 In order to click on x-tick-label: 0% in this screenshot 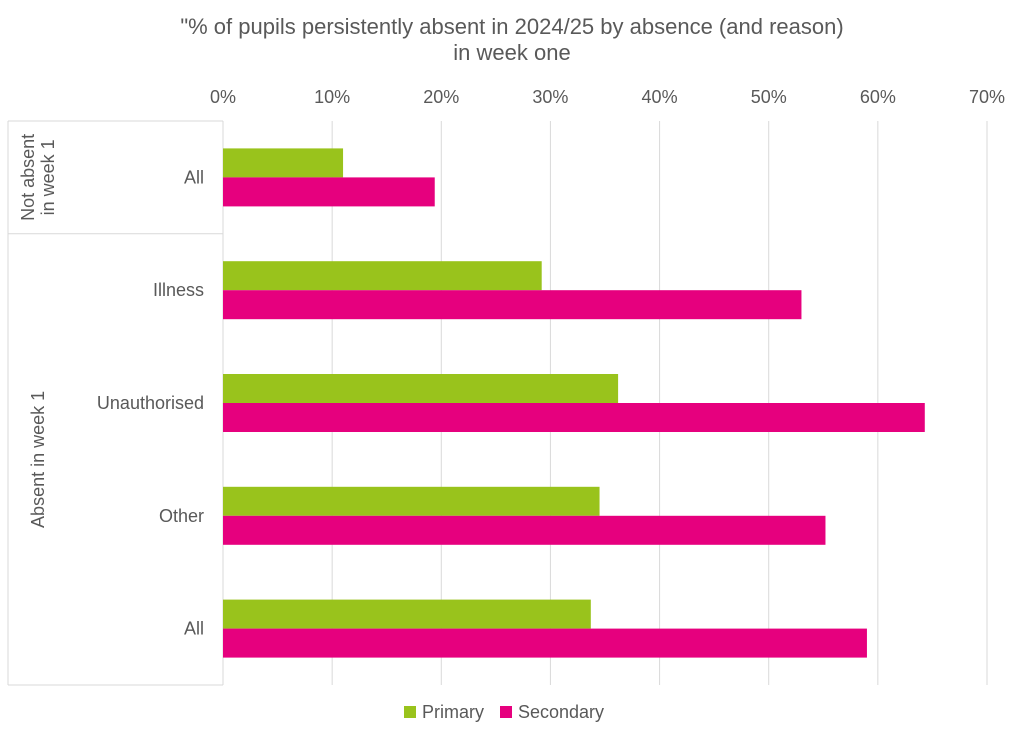, I will do `click(223, 97)`.